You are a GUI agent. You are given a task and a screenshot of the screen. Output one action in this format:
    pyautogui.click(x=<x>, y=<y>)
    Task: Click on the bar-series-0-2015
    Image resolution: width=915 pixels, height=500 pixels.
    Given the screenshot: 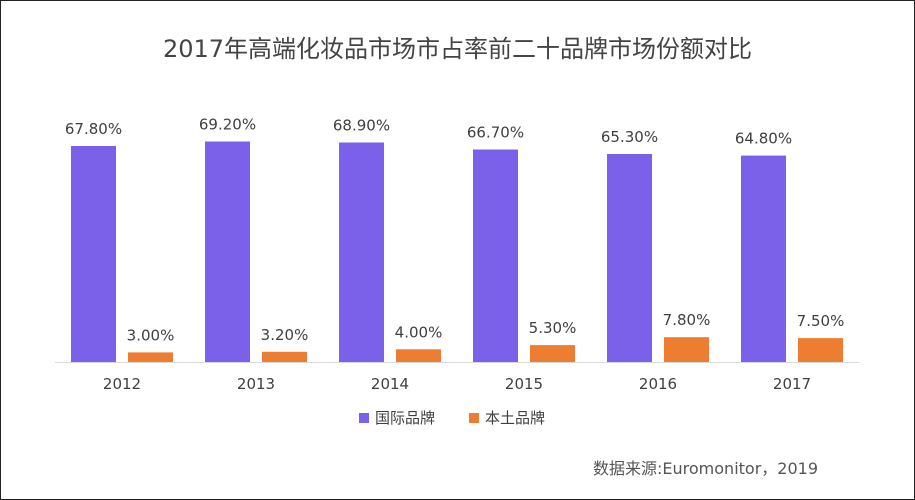 What is the action you would take?
    pyautogui.click(x=495, y=255)
    